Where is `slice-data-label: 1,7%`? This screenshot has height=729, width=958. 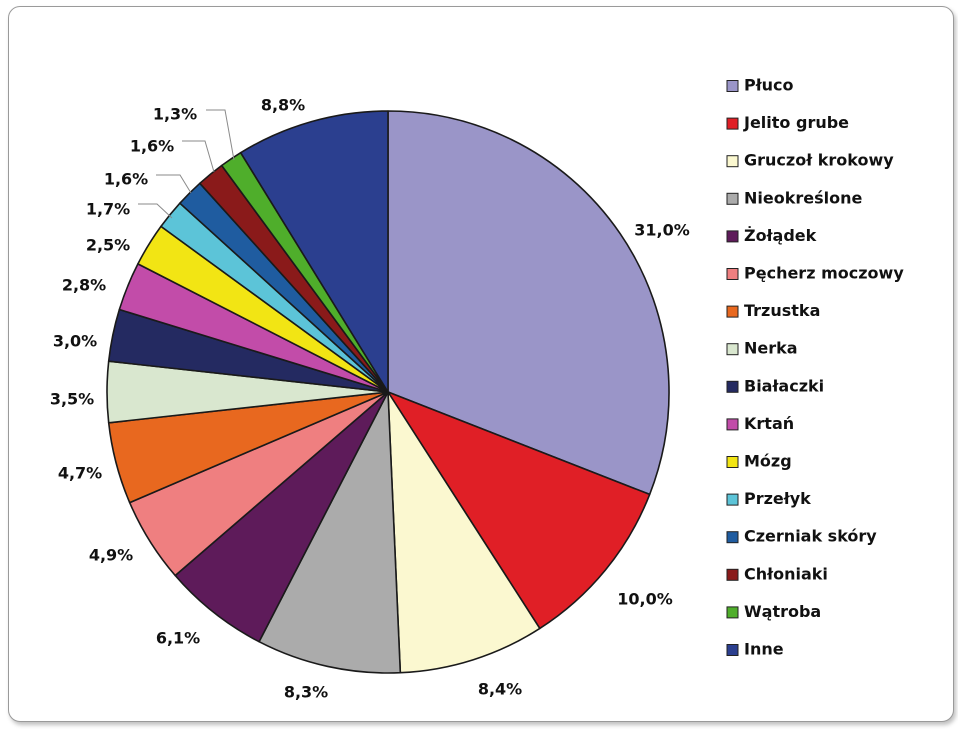
slice-data-label: 1,7% is located at coordinates (108, 209).